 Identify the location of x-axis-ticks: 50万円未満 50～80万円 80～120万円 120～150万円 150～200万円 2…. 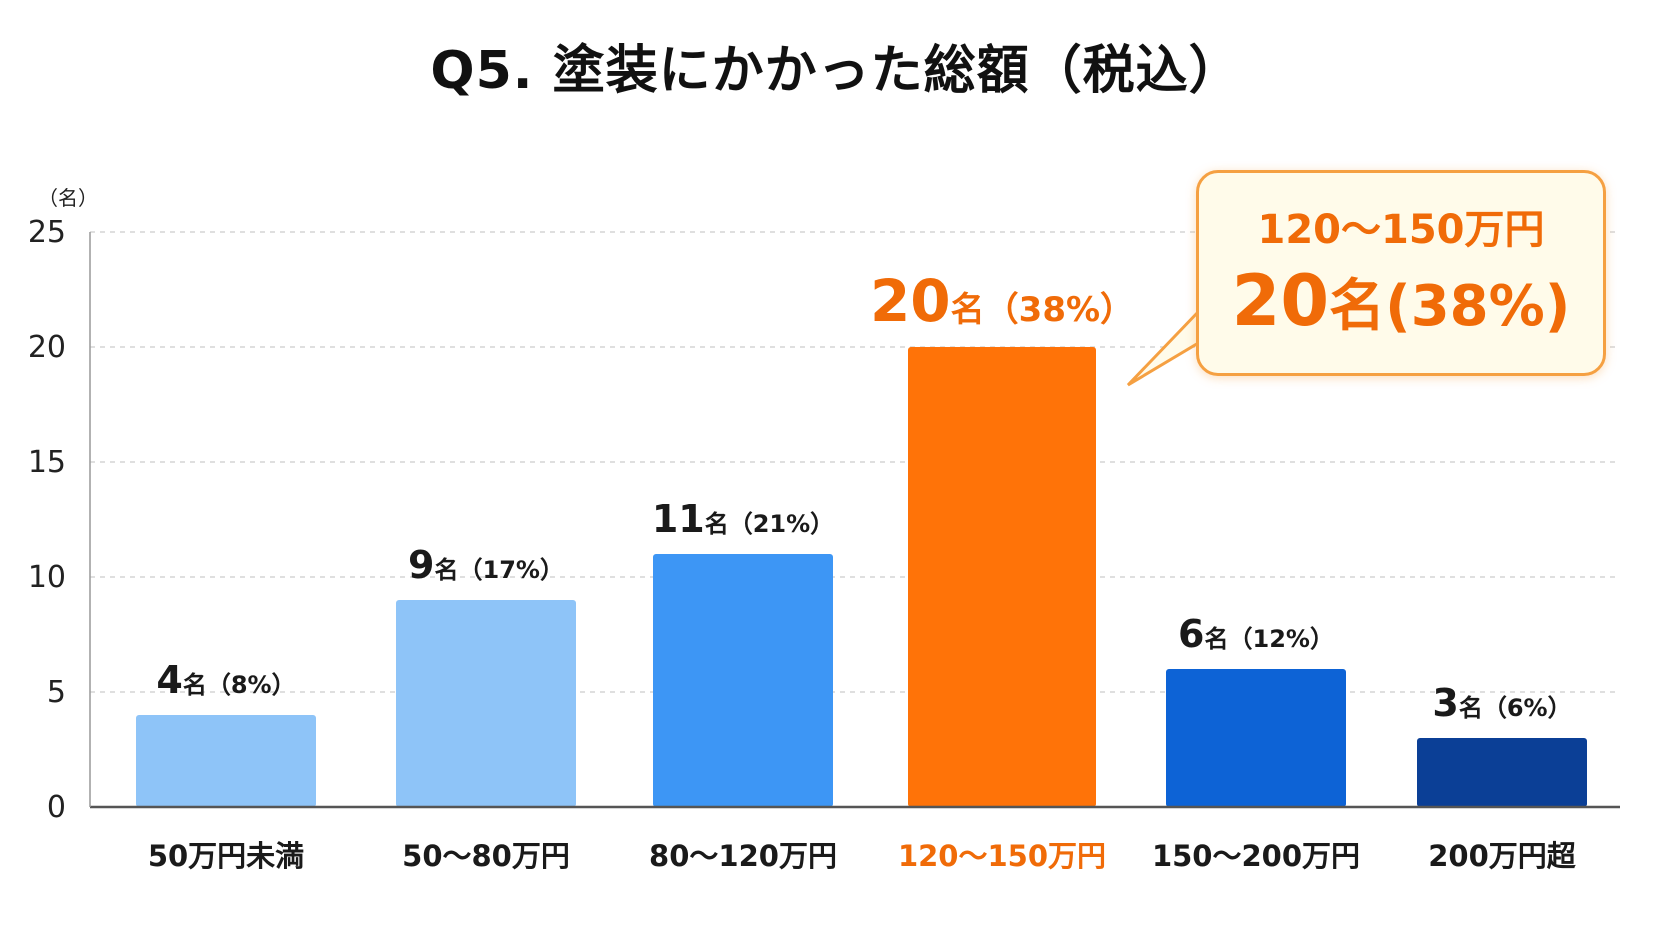
(862, 856).